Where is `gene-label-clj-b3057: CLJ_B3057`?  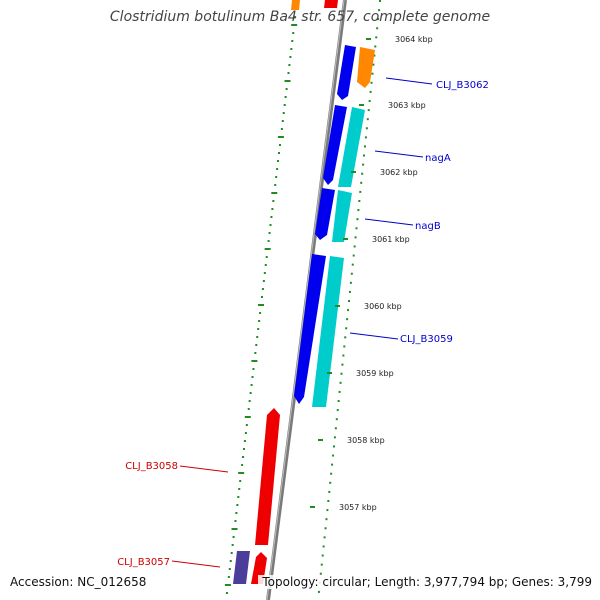
gene-label-clj-b3057: CLJ_B3057 is located at coordinates (143, 562).